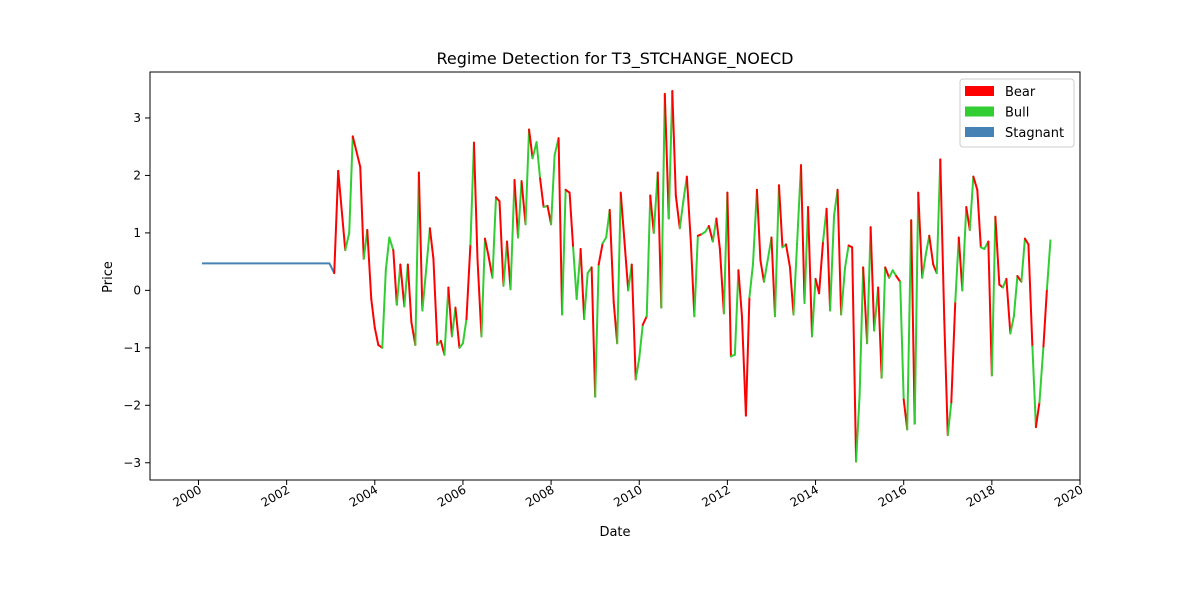  I want to click on legend-label-bear: Bear, so click(1020, 92).